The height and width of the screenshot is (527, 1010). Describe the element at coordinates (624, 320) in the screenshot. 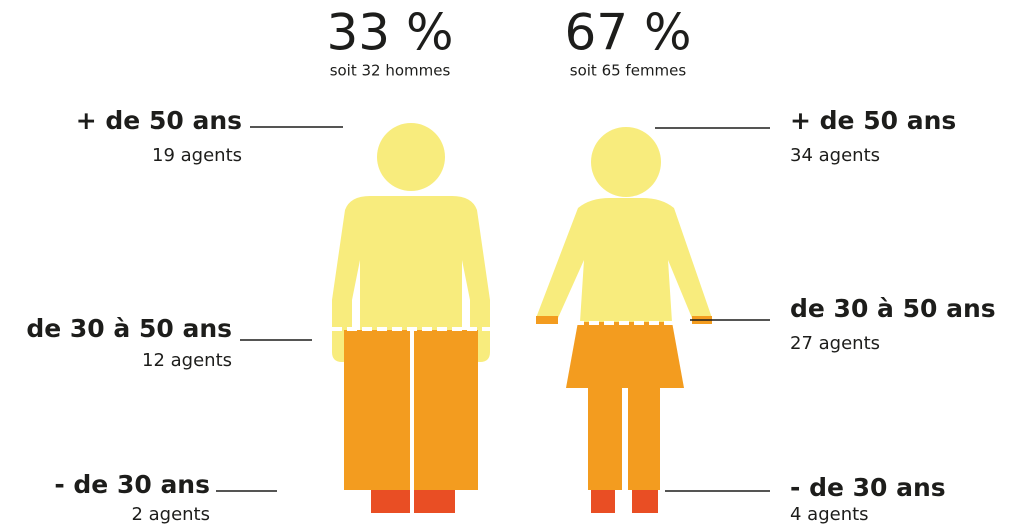

I see `woman-figure` at that location.